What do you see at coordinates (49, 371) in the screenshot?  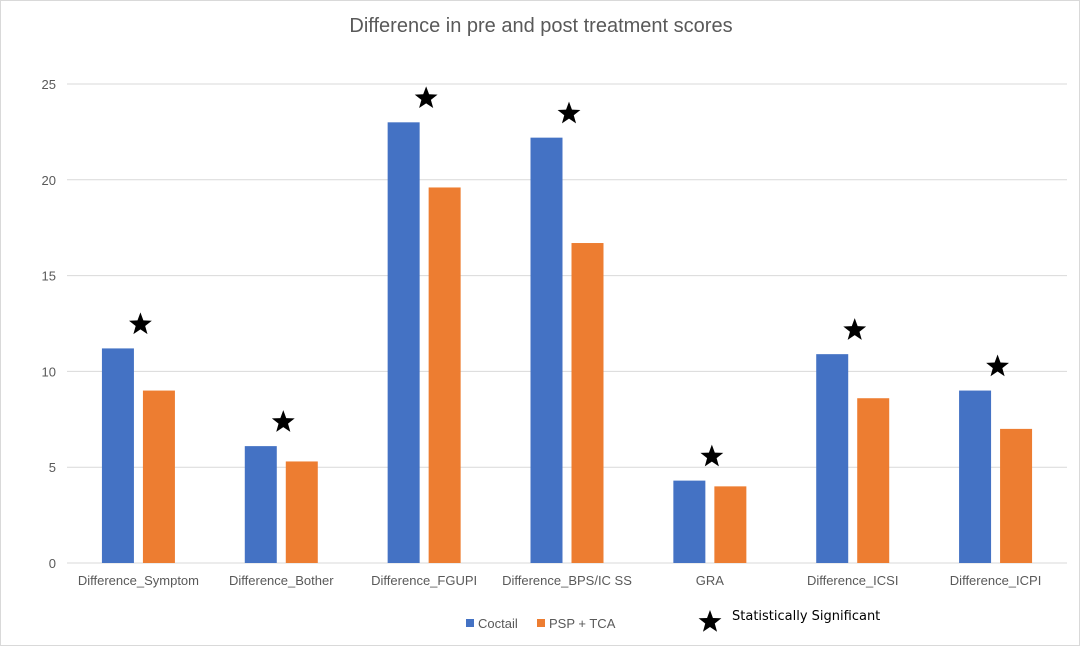 I see `y-tick-label: 10` at bounding box center [49, 371].